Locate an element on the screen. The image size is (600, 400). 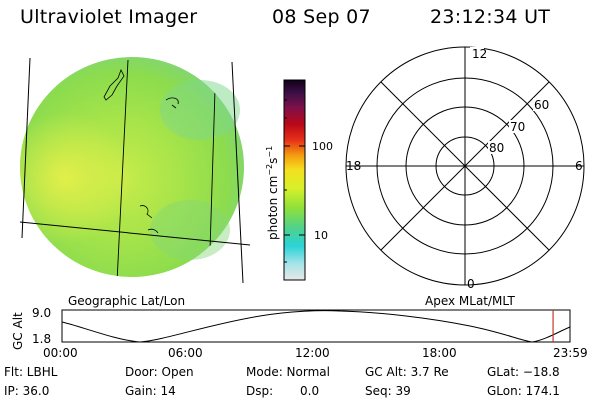
colorbar-tick-100: 100 is located at coordinates (322, 146).